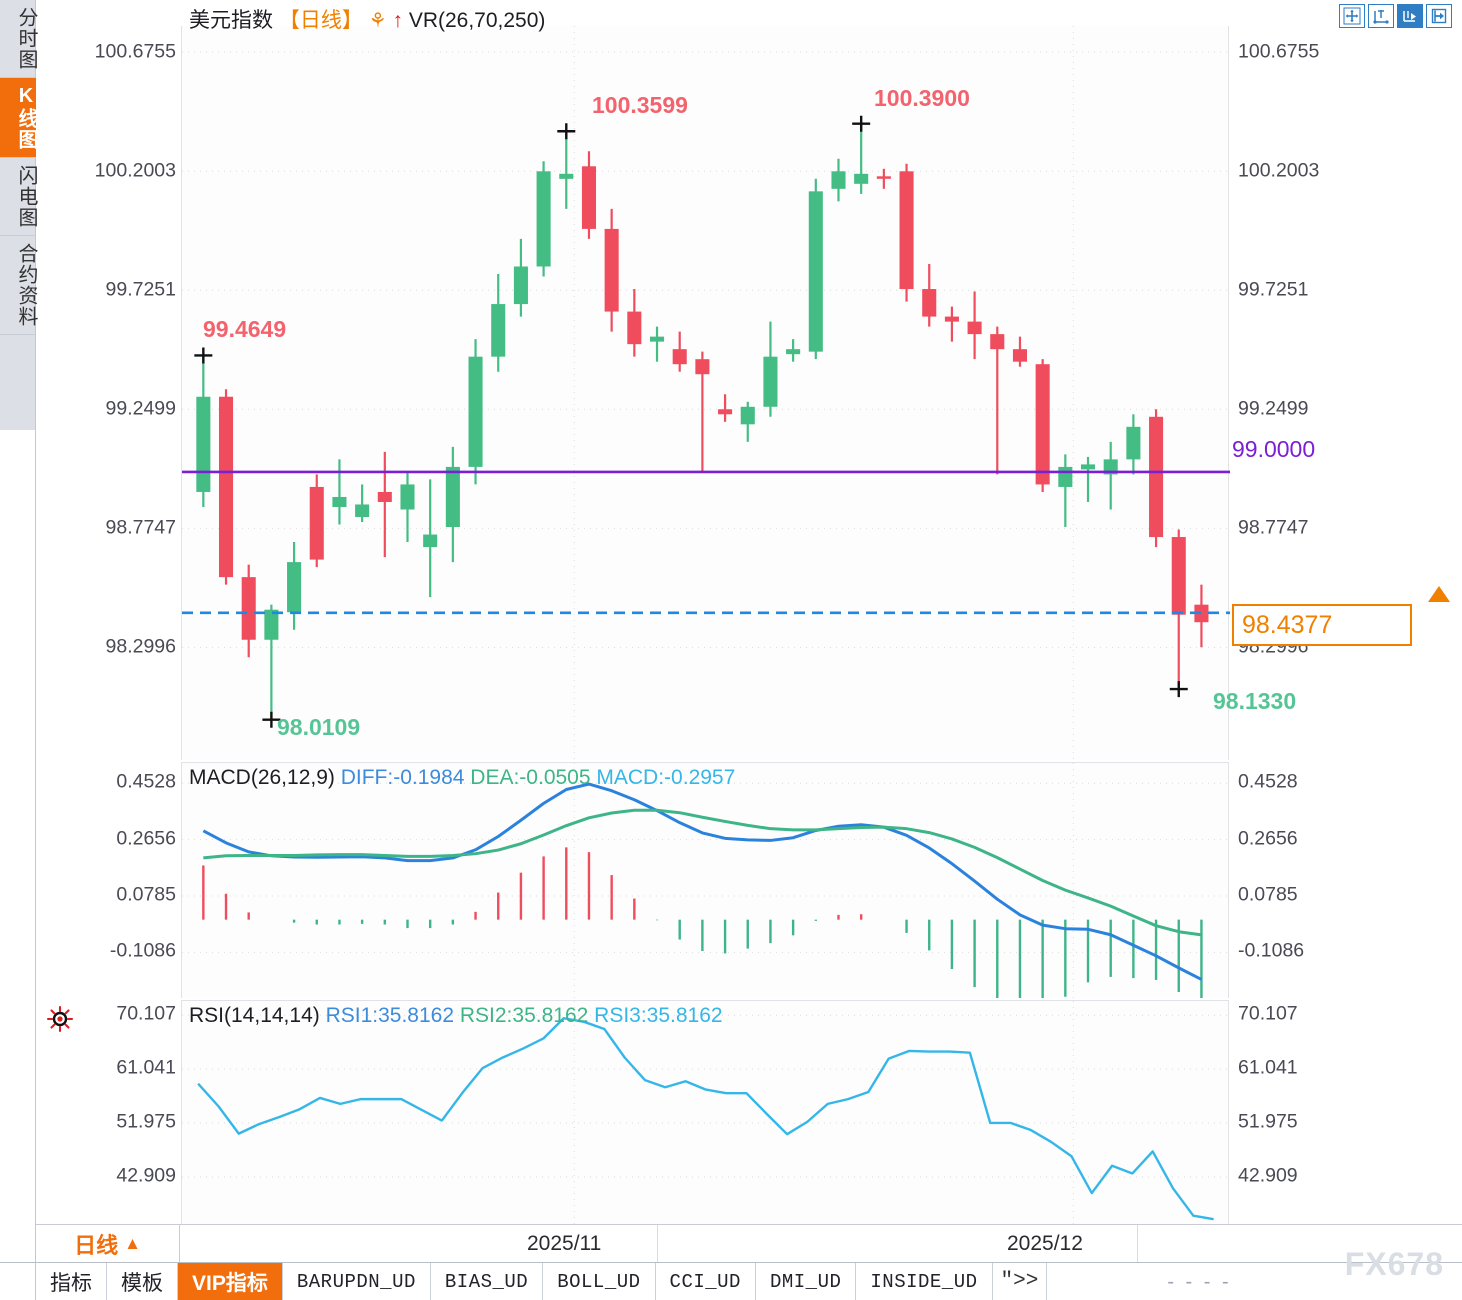  Describe the element at coordinates (1352, 16) in the screenshot. I see `crosshair-move-icon` at that location.